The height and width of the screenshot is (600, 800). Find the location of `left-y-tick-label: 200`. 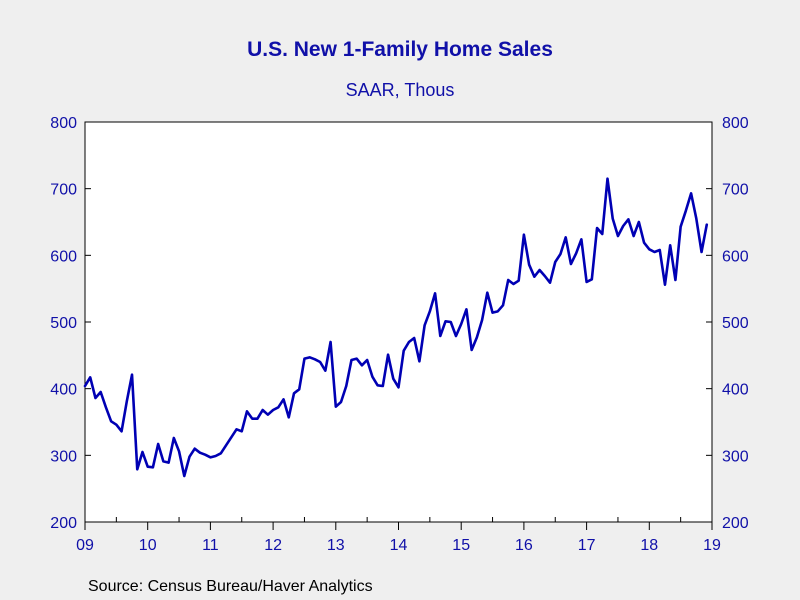

left-y-tick-label: 200 is located at coordinates (63, 523).